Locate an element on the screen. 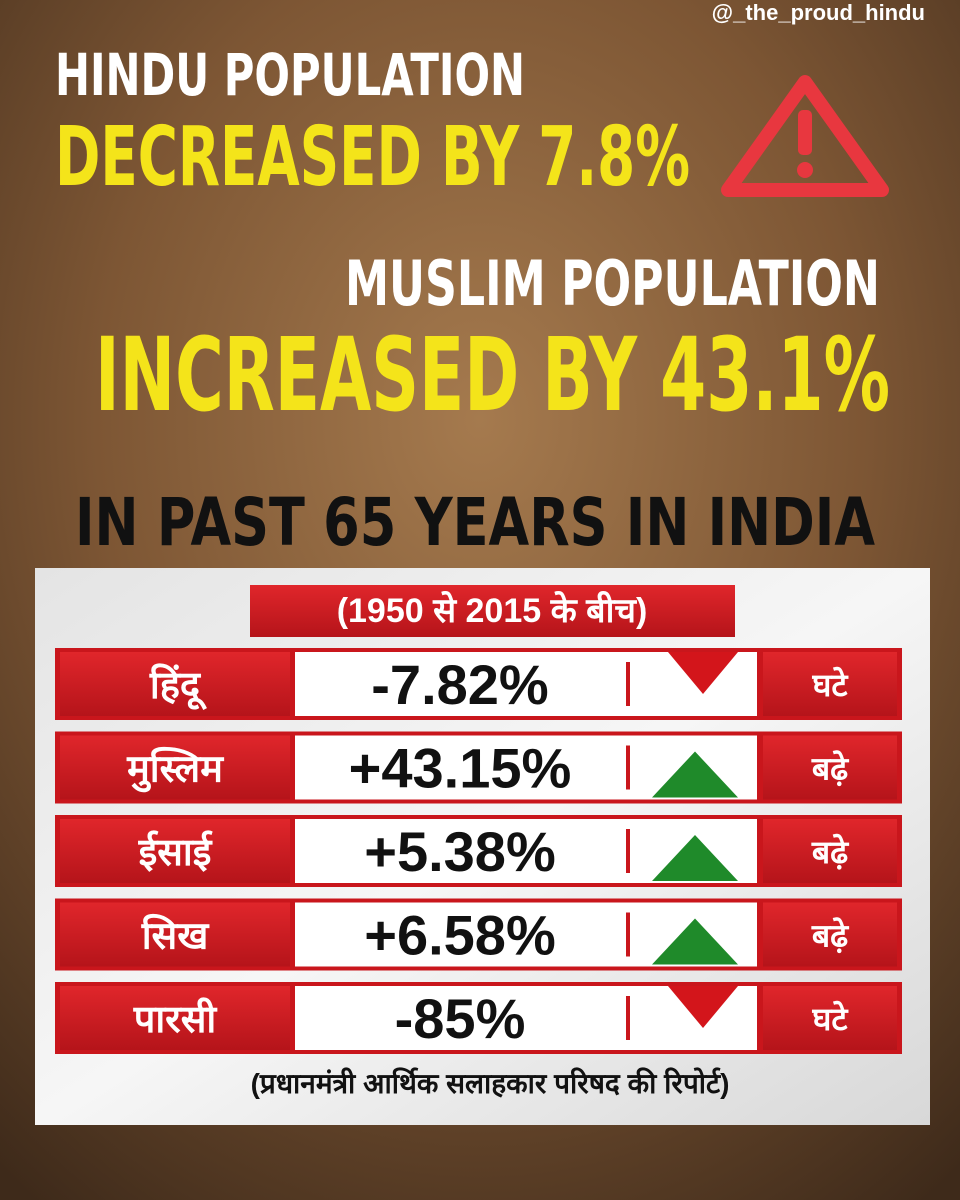  group-name: मुस्लिम is located at coordinates (175, 770).